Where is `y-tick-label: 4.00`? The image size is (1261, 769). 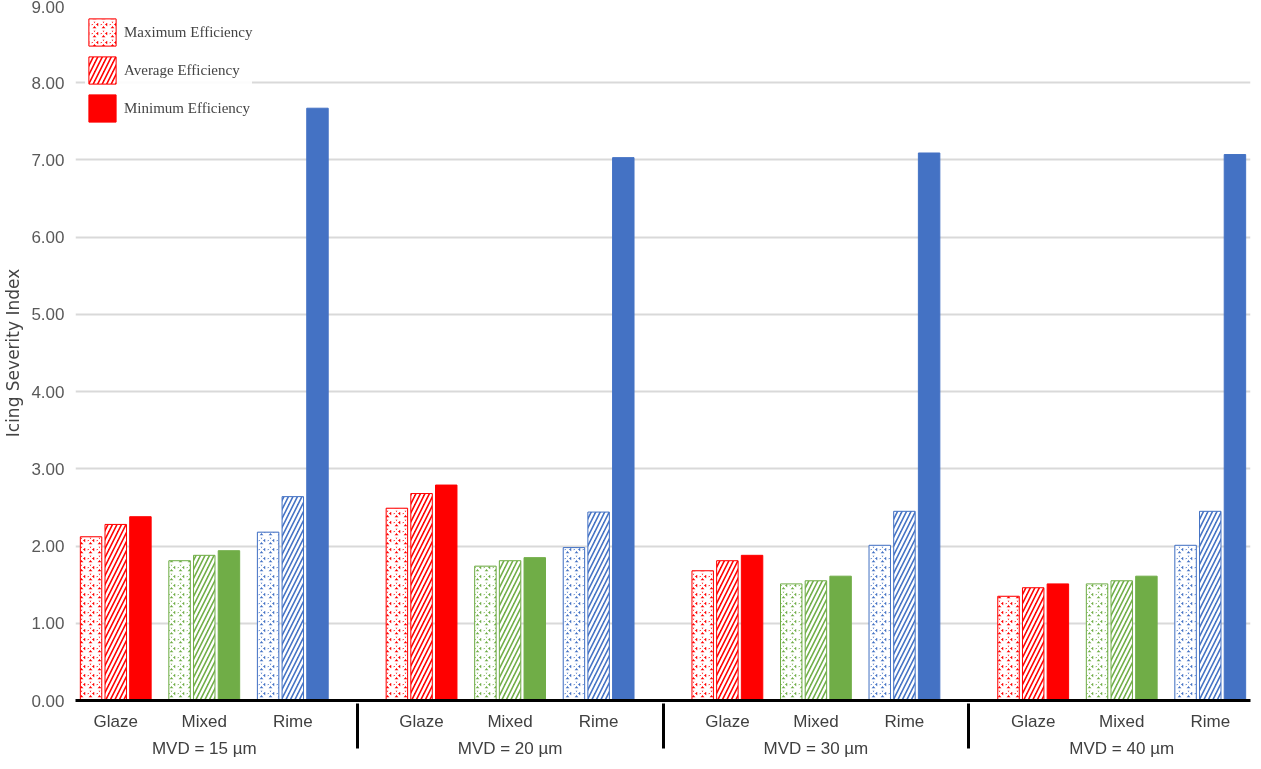
y-tick-label: 4.00 is located at coordinates (48, 392).